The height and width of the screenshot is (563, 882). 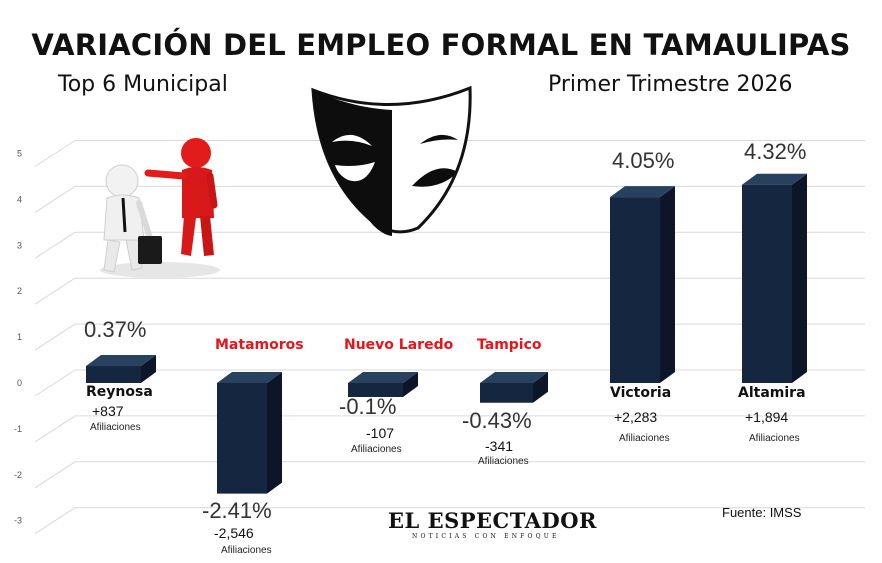 I want to click on value-label-matamoros: -2.41%, so click(x=237, y=510).